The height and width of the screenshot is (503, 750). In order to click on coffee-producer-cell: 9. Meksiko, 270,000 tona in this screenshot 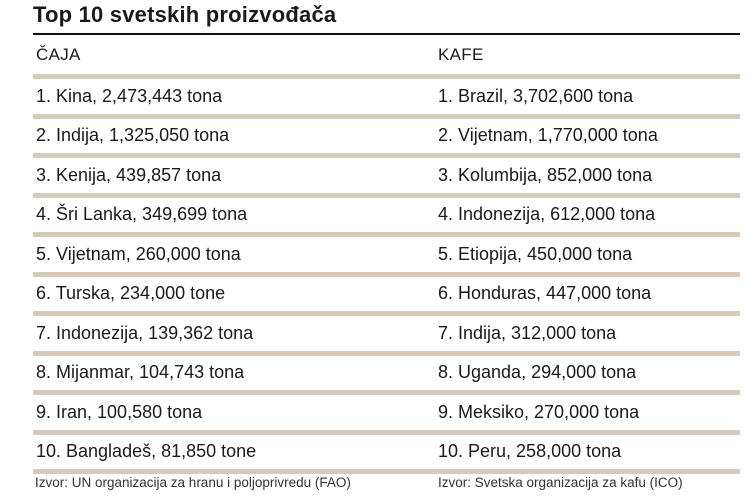, I will do `click(539, 411)`.